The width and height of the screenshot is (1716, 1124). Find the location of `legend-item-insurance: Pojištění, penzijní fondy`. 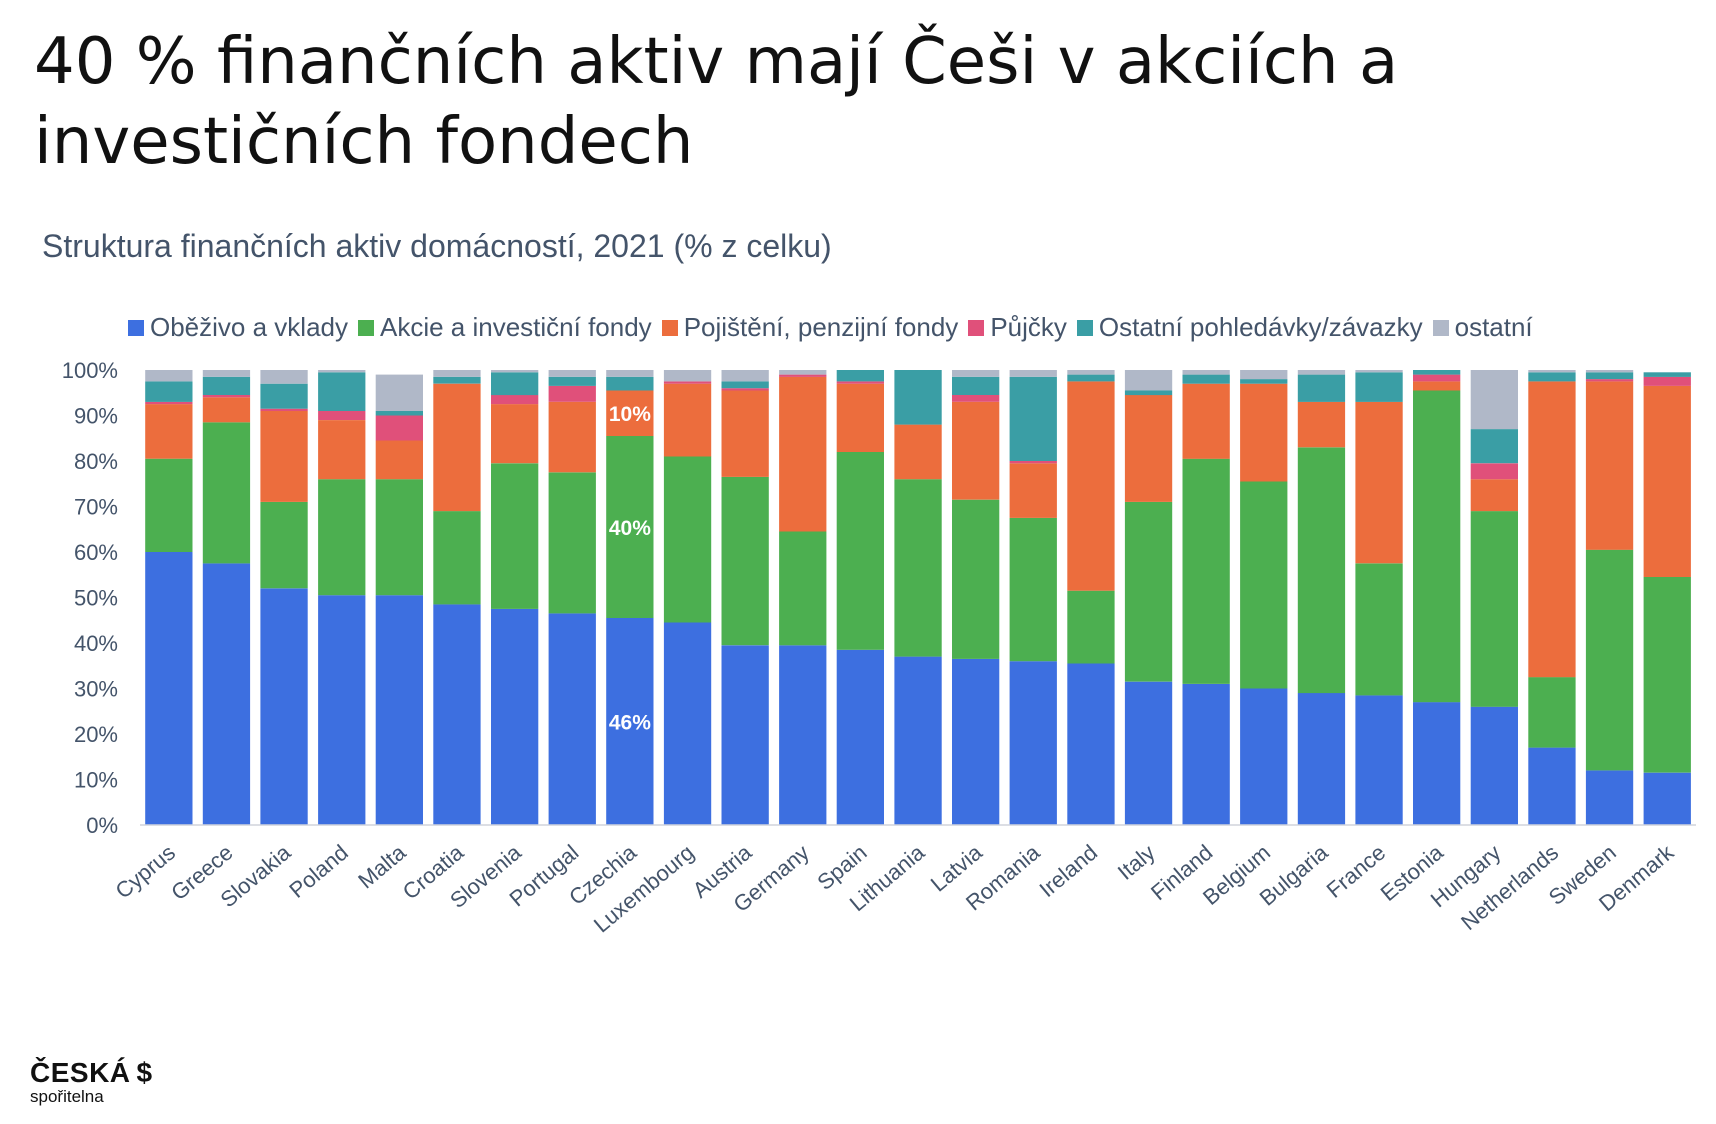

legend-item-insurance: Pojištění, penzijní fondy is located at coordinates (810, 327).